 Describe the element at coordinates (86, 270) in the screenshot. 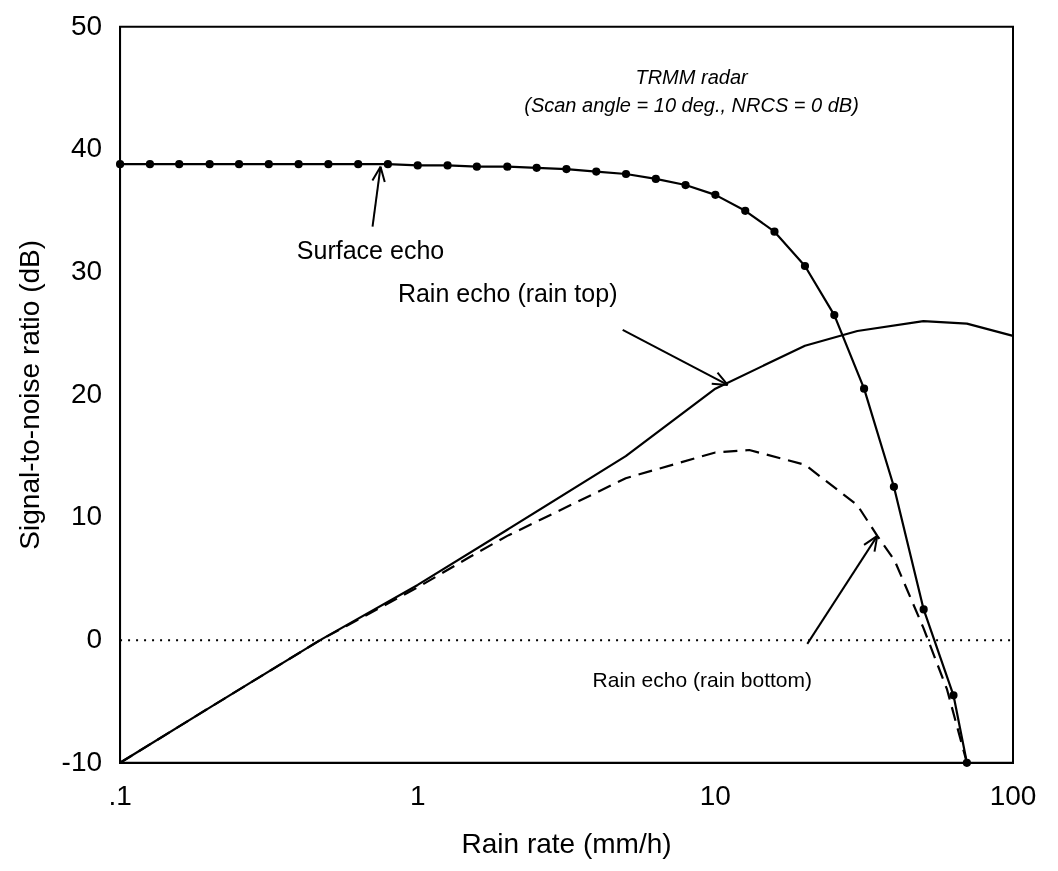

I see `y-tick-label: 30` at that location.